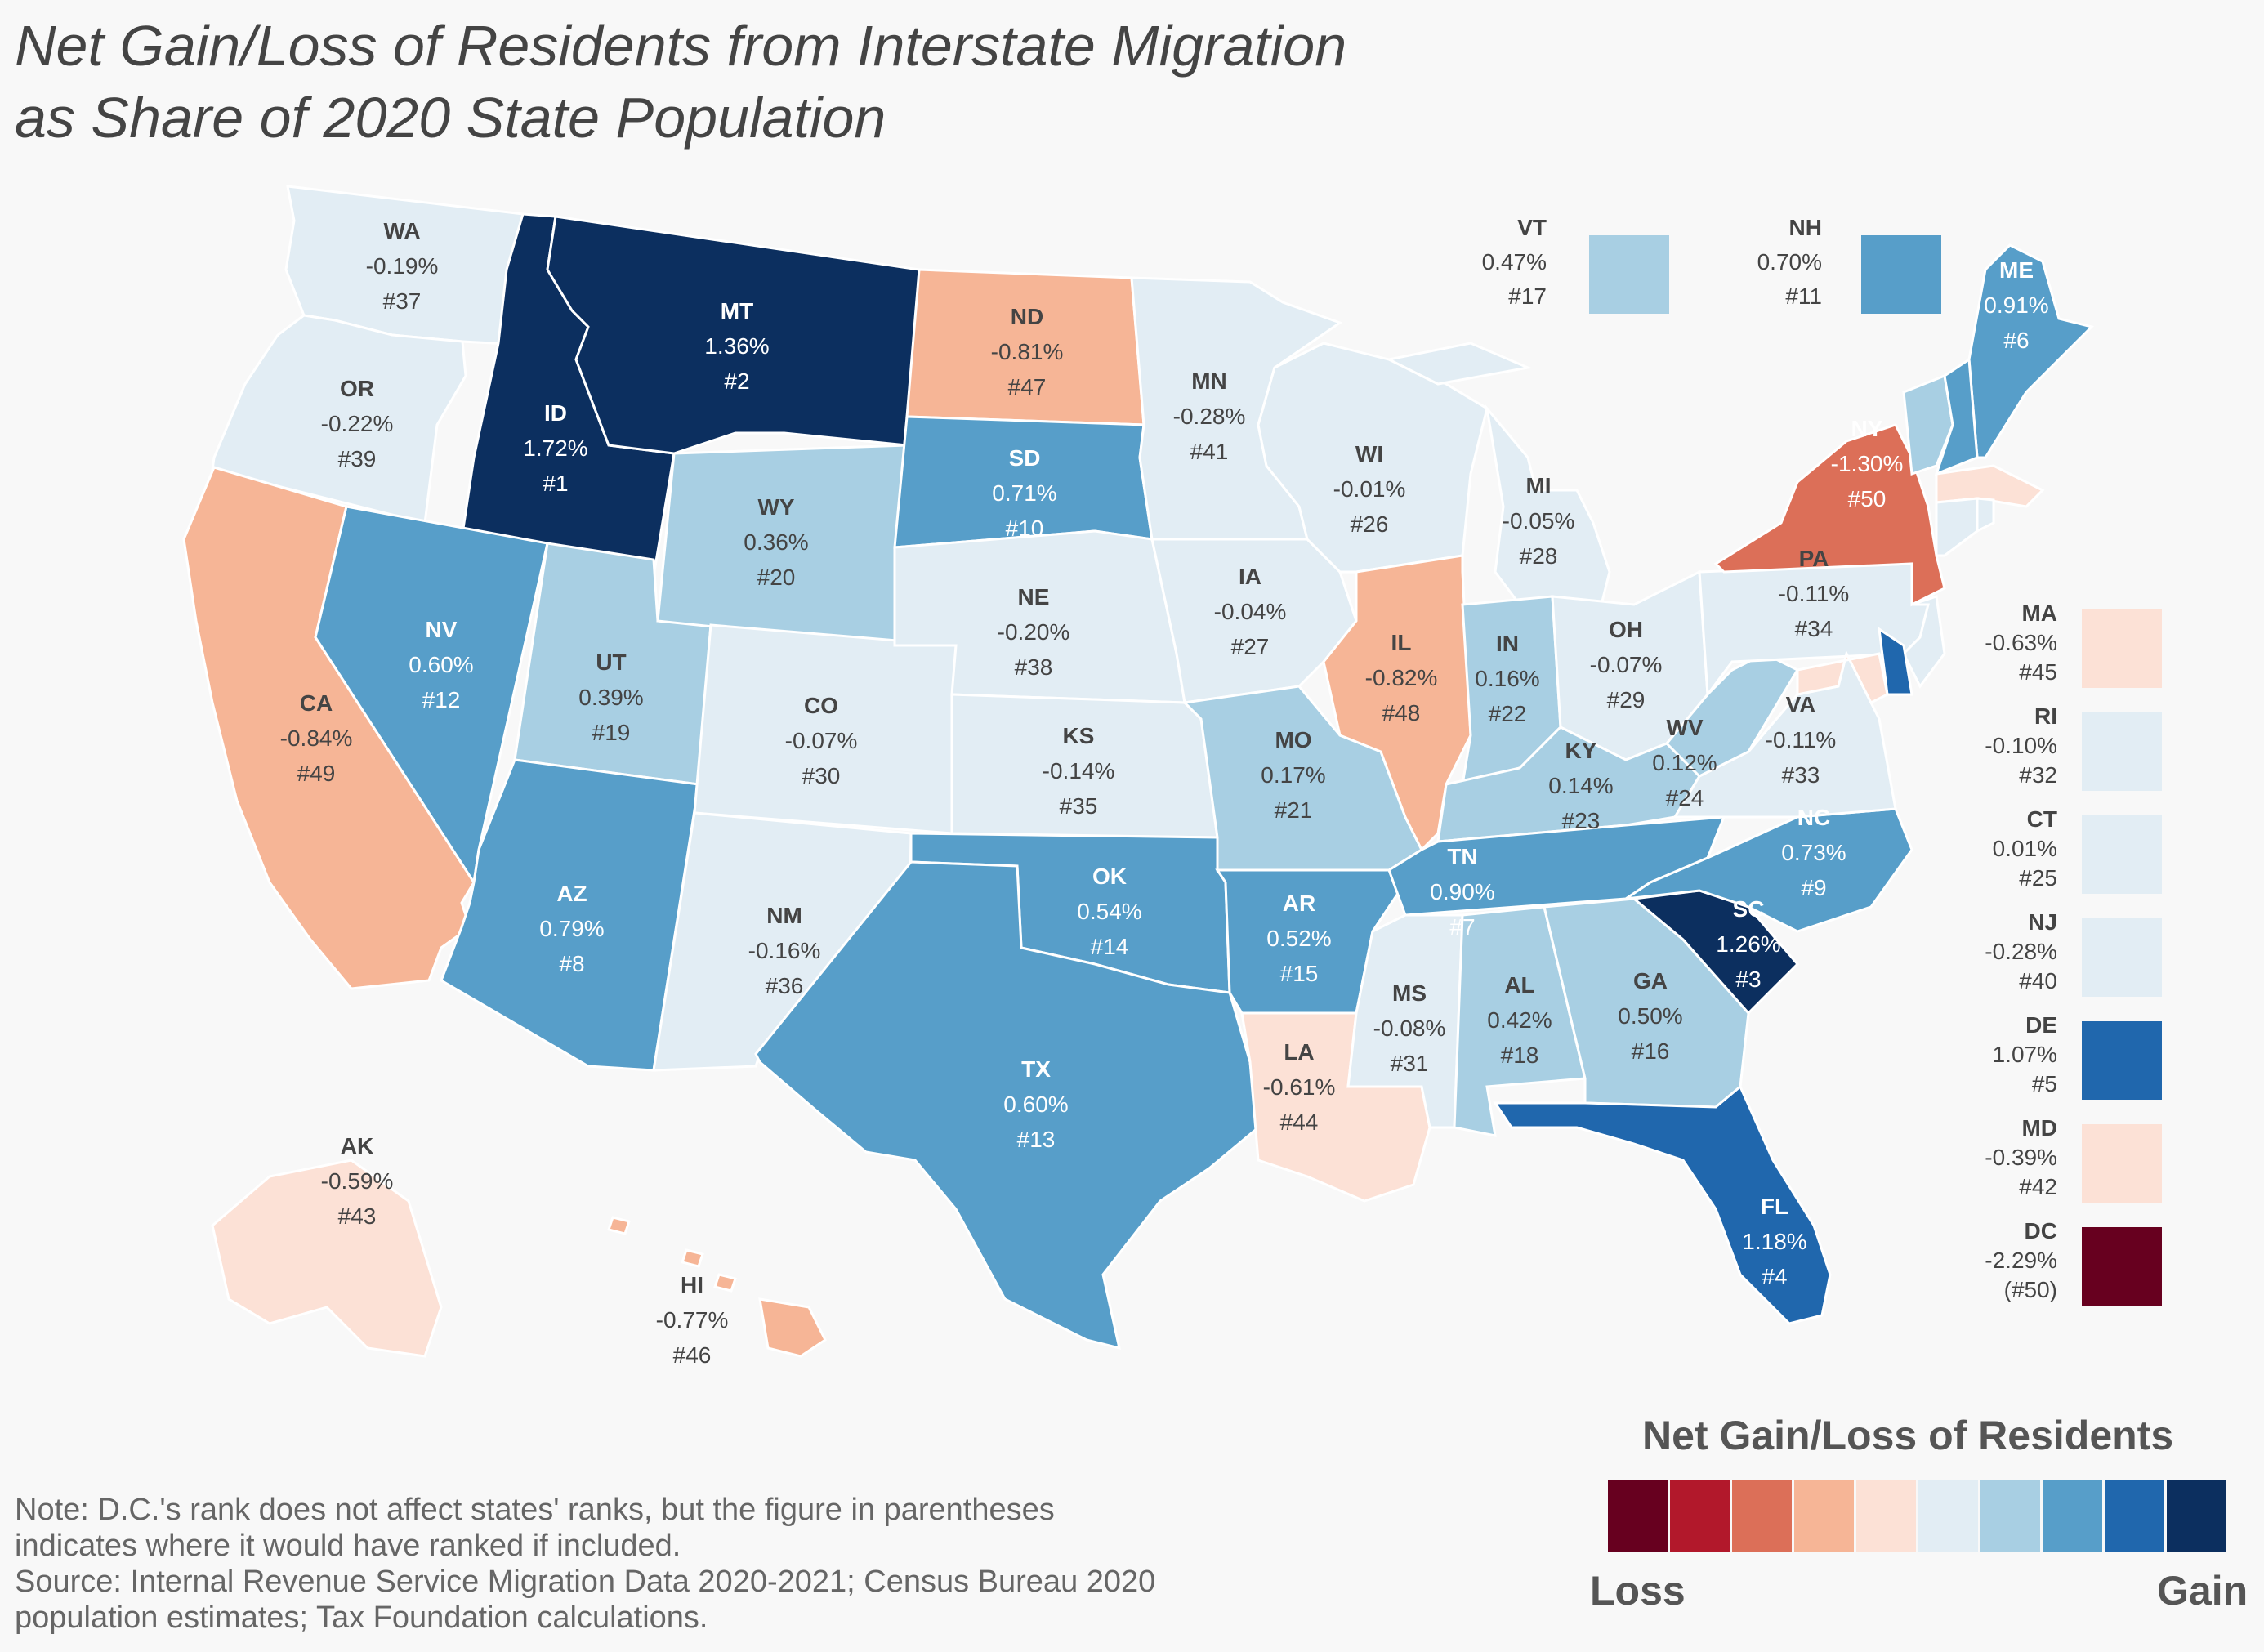 The height and width of the screenshot is (1652, 2264). Describe the element at coordinates (1036, 1069) in the screenshot. I see `state-abbr: TX` at that location.